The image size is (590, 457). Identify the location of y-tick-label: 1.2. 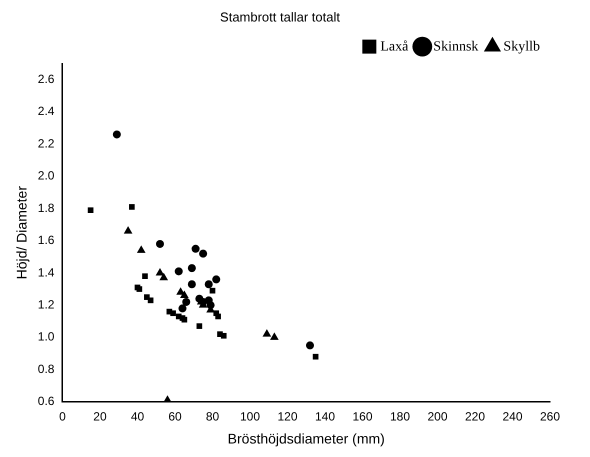
(46, 304).